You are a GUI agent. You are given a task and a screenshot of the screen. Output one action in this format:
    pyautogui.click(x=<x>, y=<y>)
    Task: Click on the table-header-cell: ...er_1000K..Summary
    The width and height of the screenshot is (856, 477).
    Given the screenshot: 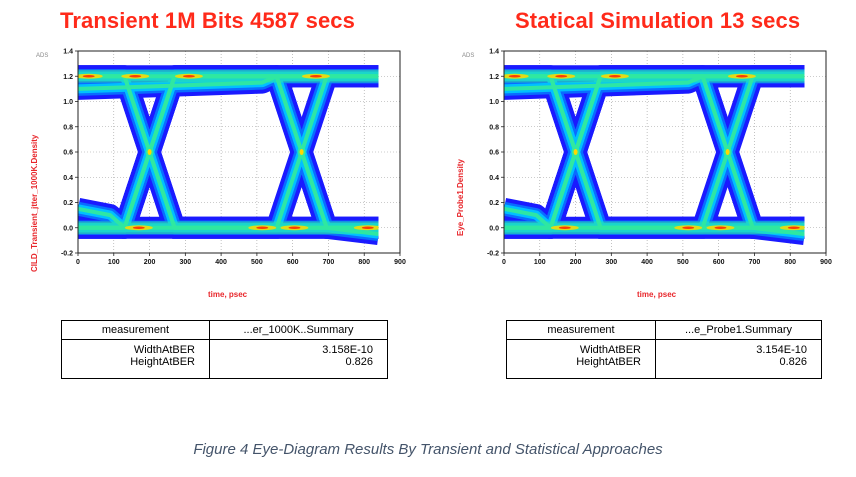 What is the action you would take?
    pyautogui.click(x=298, y=330)
    